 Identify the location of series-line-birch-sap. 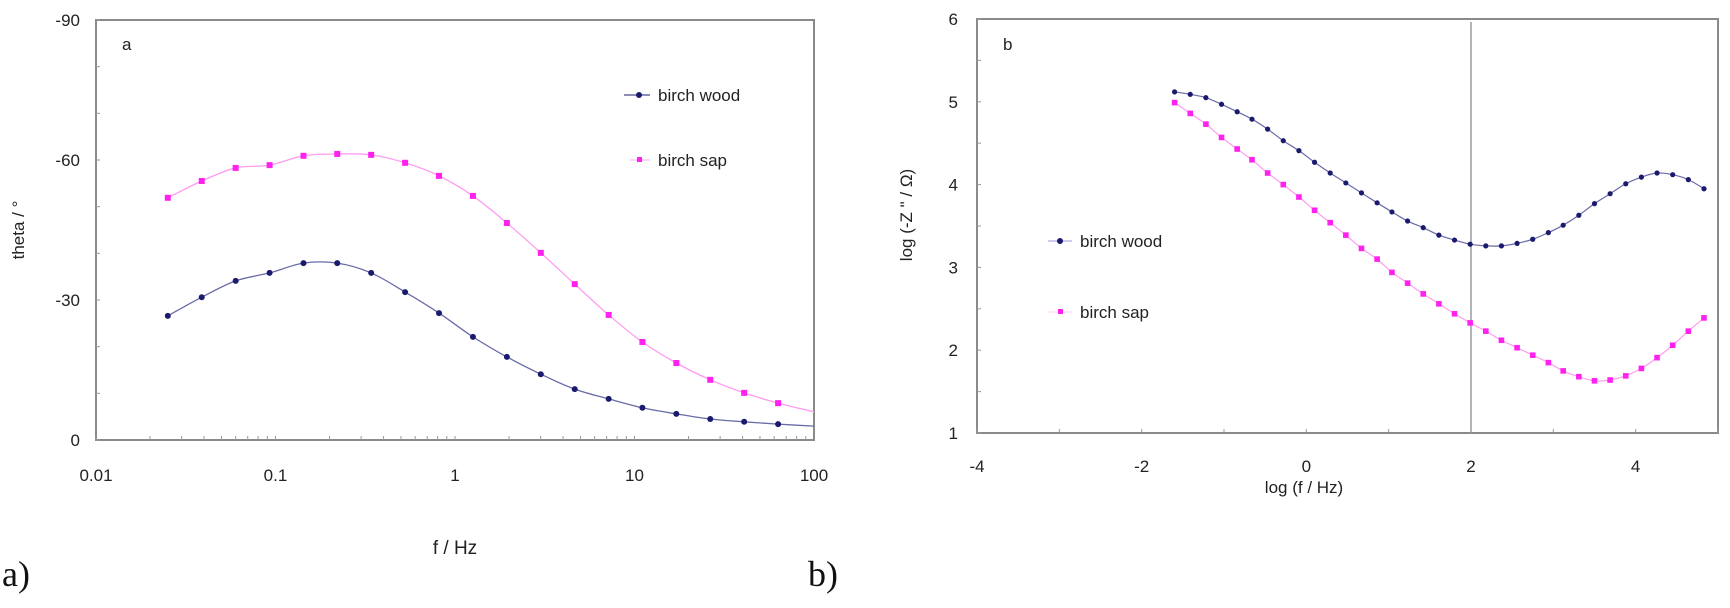
(1439, 242).